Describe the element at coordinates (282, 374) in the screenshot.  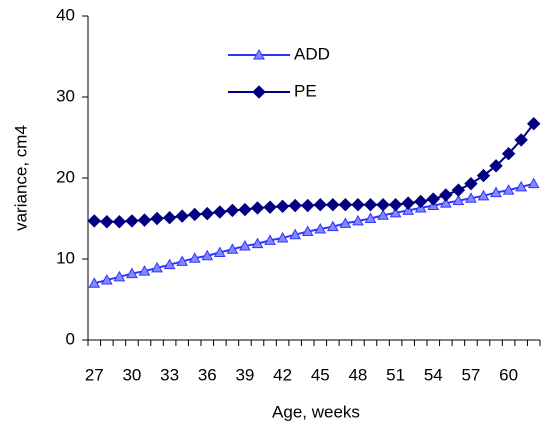
I see `x-tick-label: 42` at that location.